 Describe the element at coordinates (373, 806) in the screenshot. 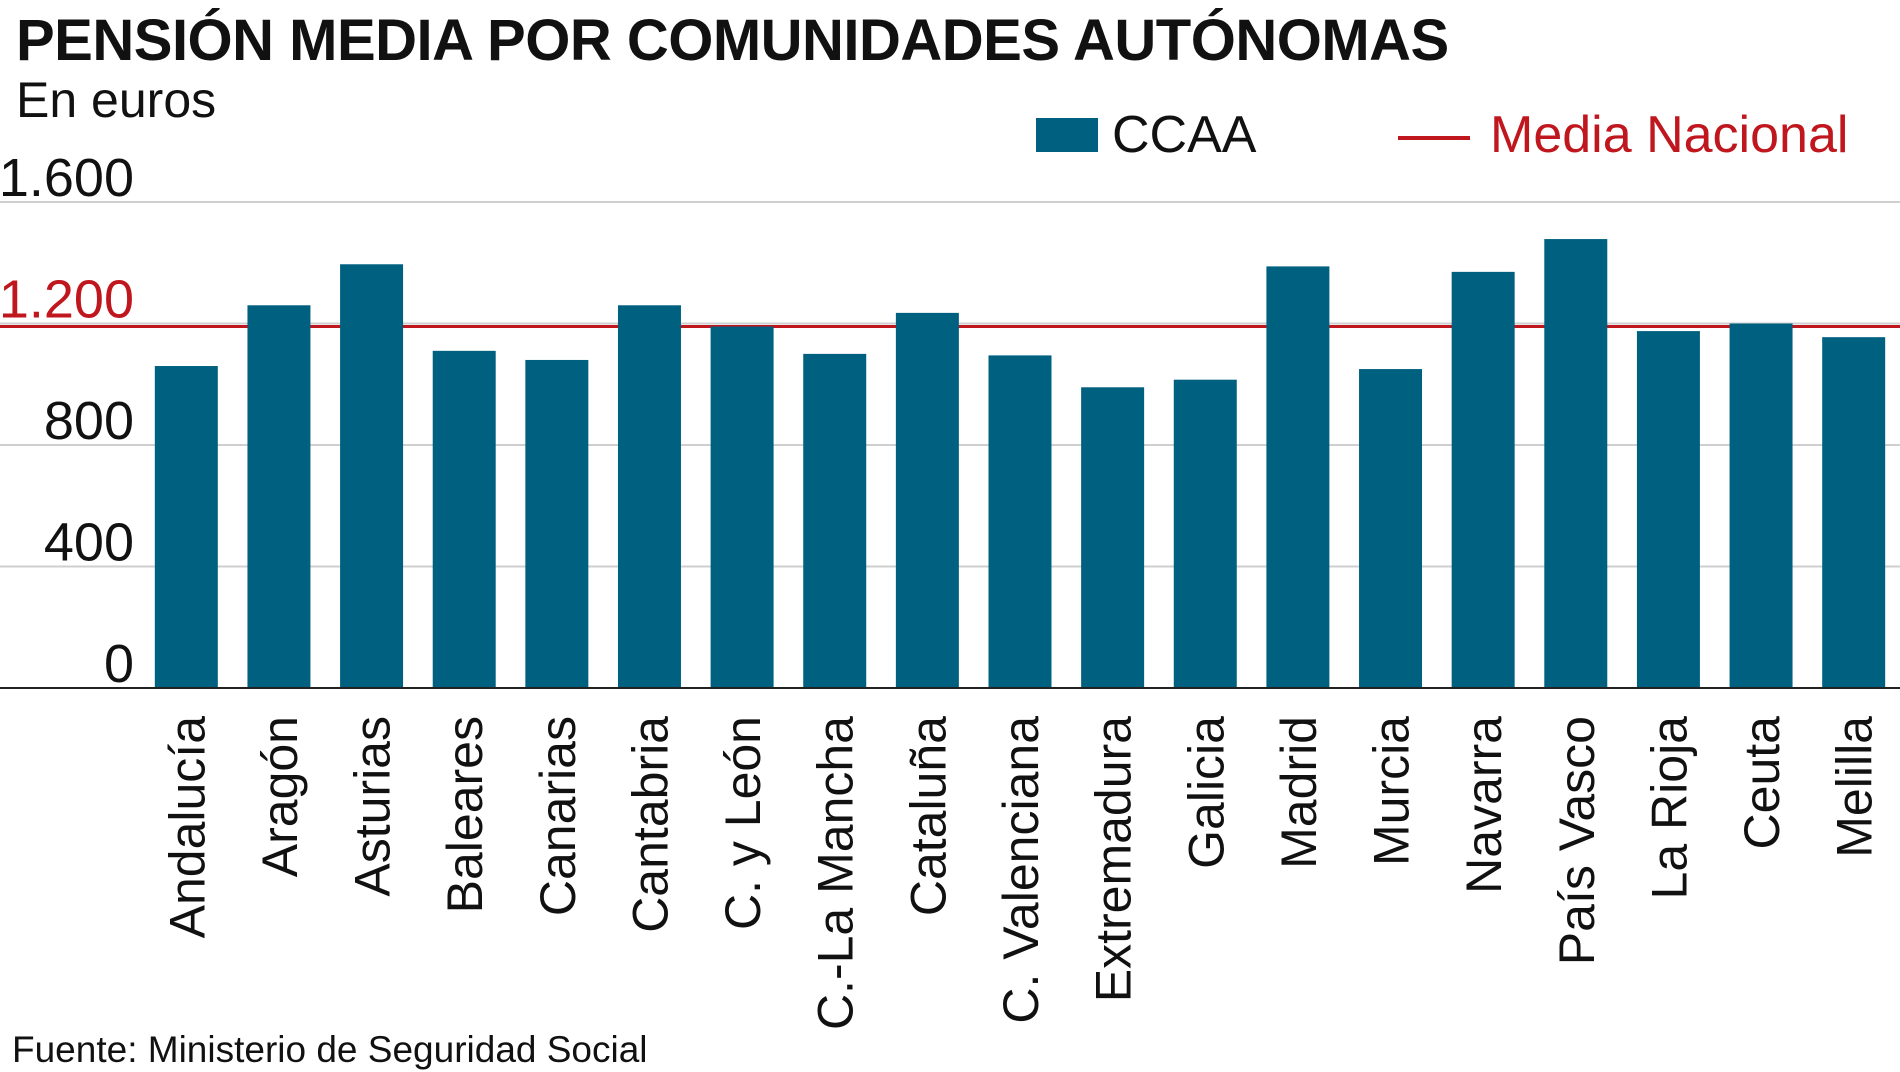

I see `x-tick-label: Asturias` at that location.